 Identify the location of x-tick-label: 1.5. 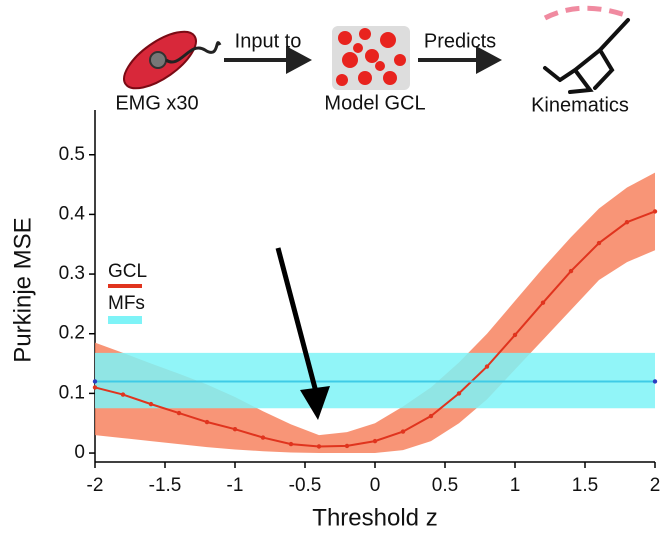
(585, 485).